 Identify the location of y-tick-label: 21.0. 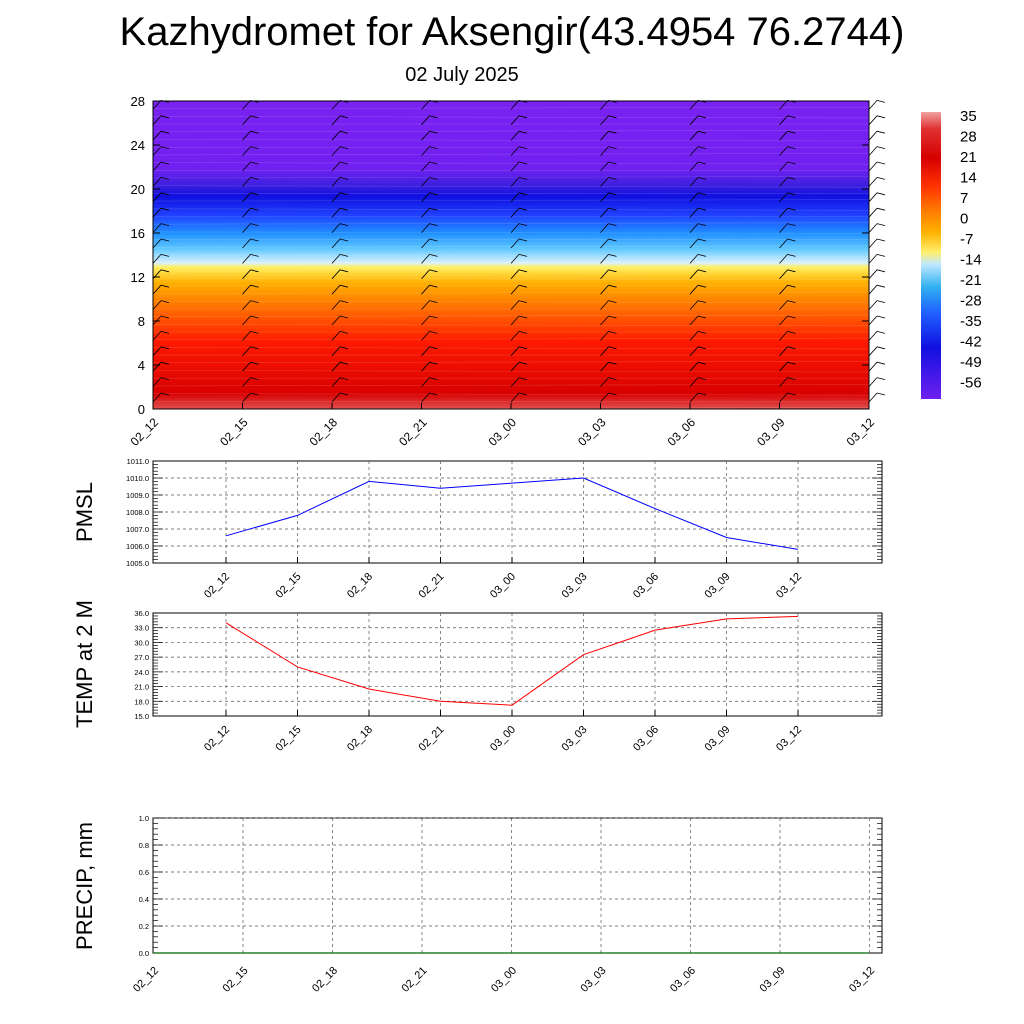
(141, 687).